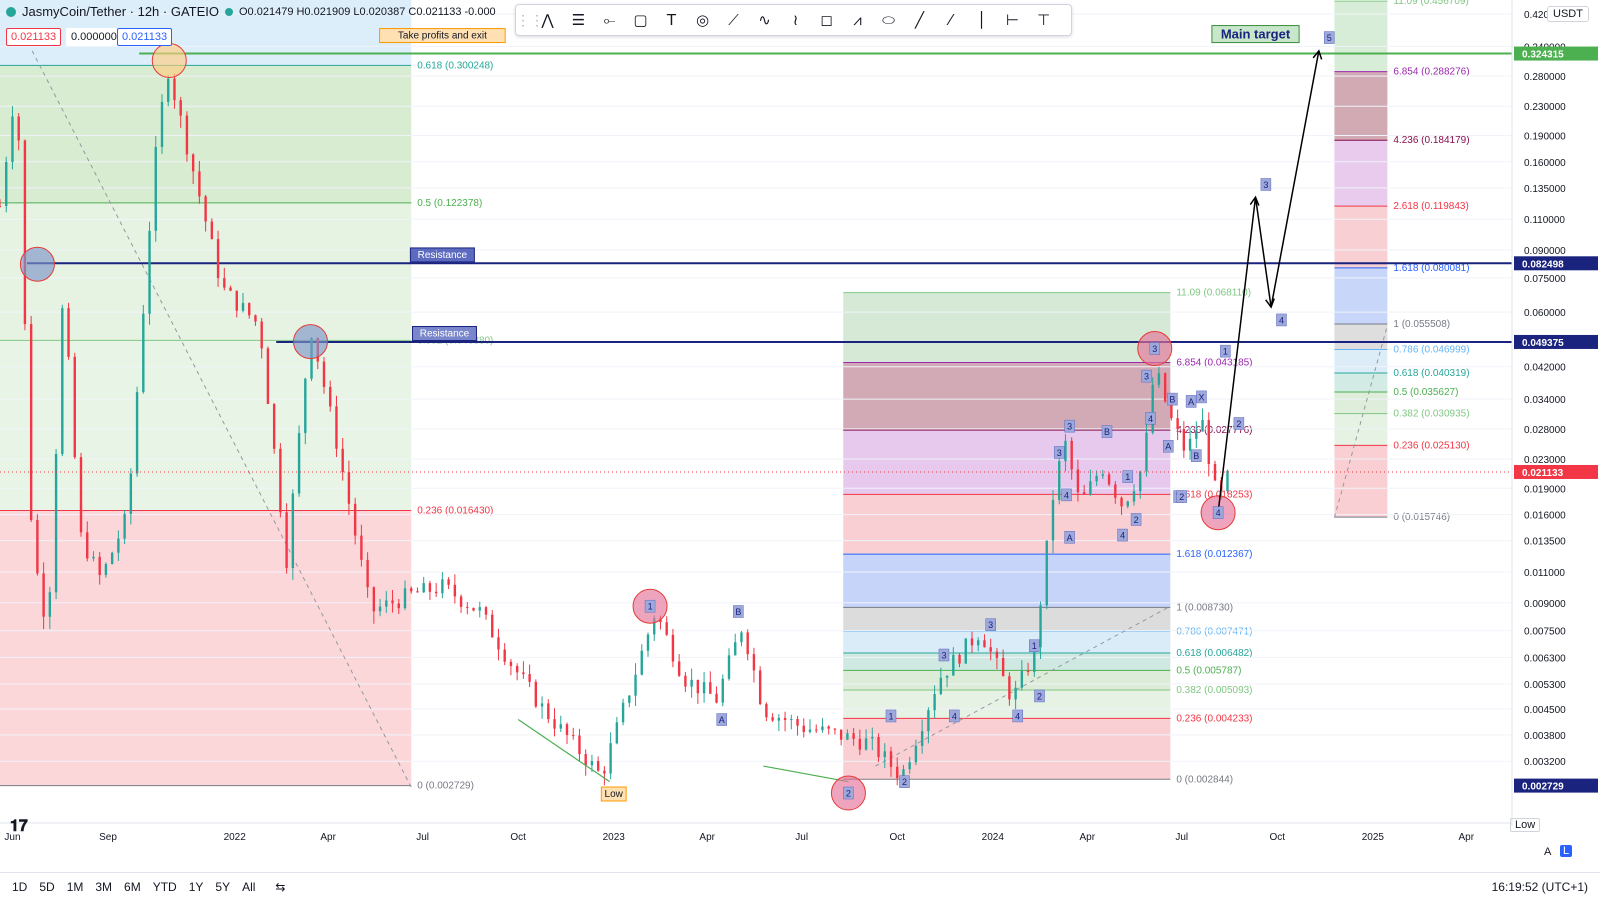  What do you see at coordinates (1043, 20) in the screenshot?
I see `price-range-icon: ⊤` at bounding box center [1043, 20].